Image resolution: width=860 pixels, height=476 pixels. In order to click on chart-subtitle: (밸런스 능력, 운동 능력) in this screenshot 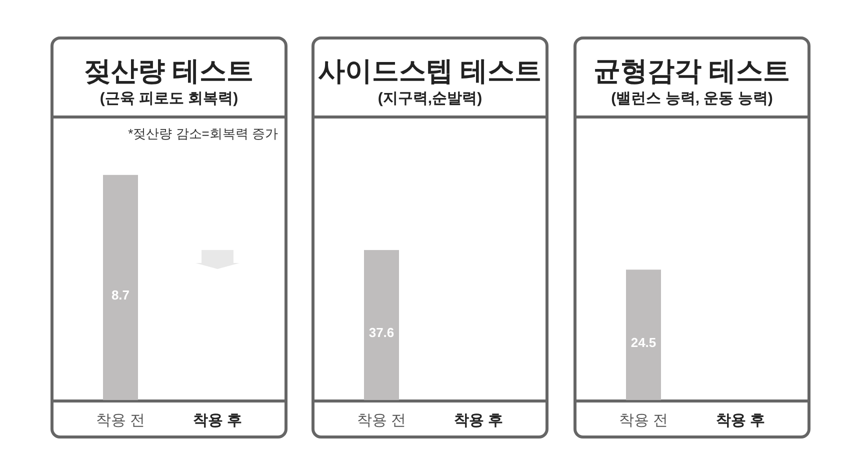, I will do `click(692, 98)`.